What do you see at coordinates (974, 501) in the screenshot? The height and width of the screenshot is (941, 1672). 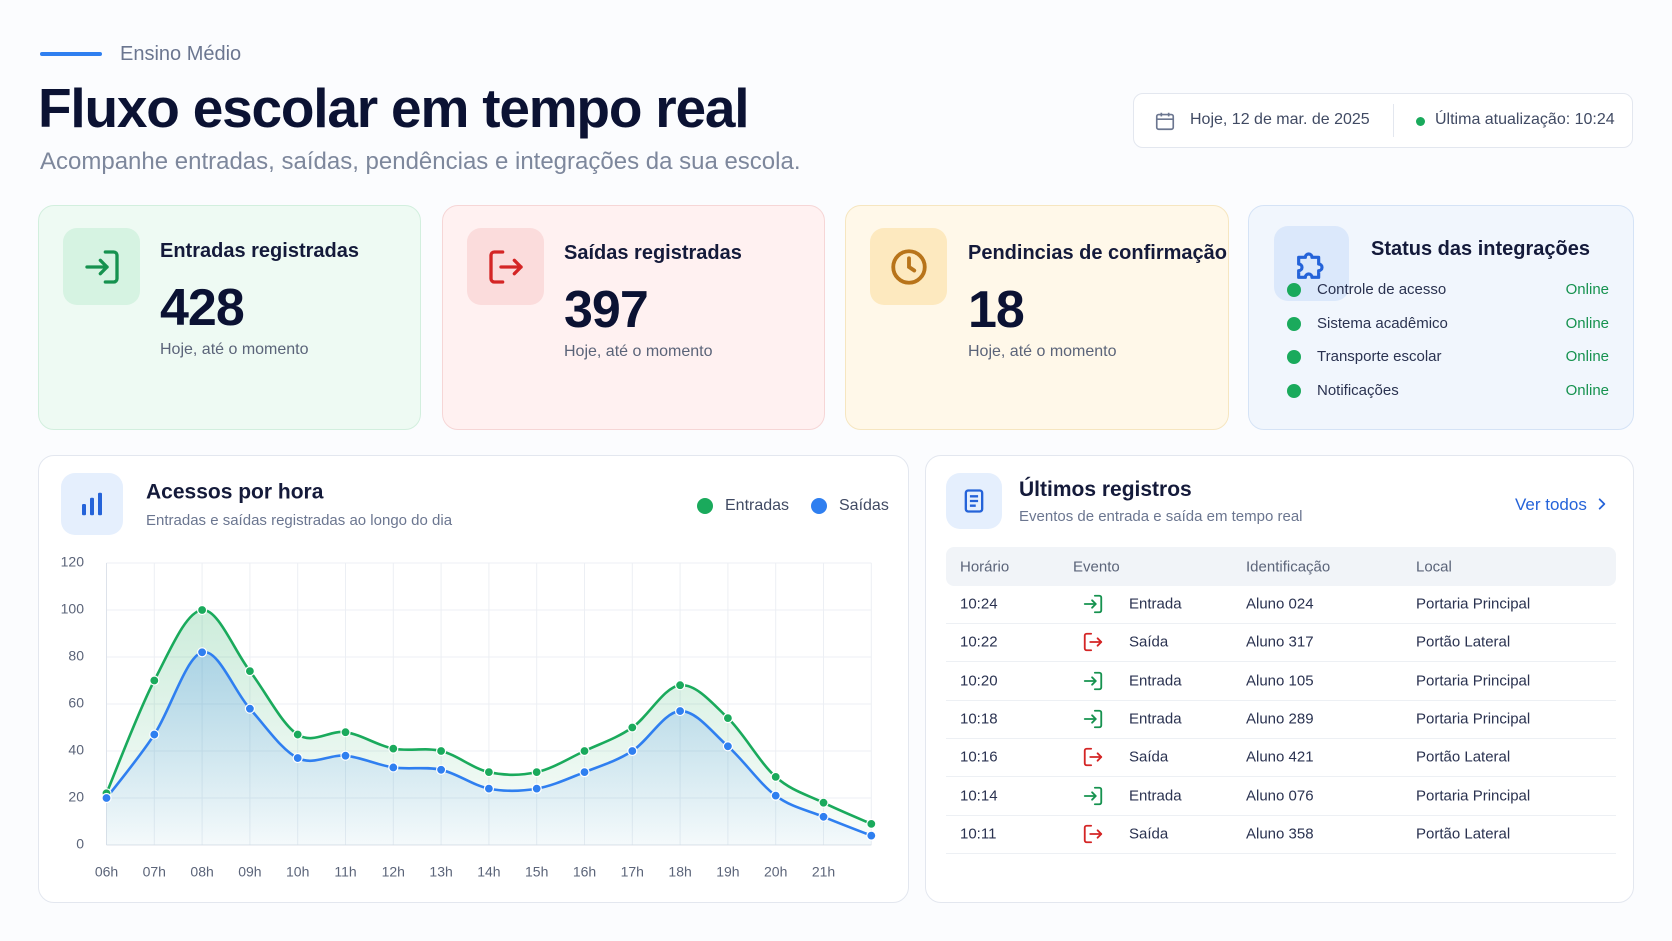 I see `document-icon` at bounding box center [974, 501].